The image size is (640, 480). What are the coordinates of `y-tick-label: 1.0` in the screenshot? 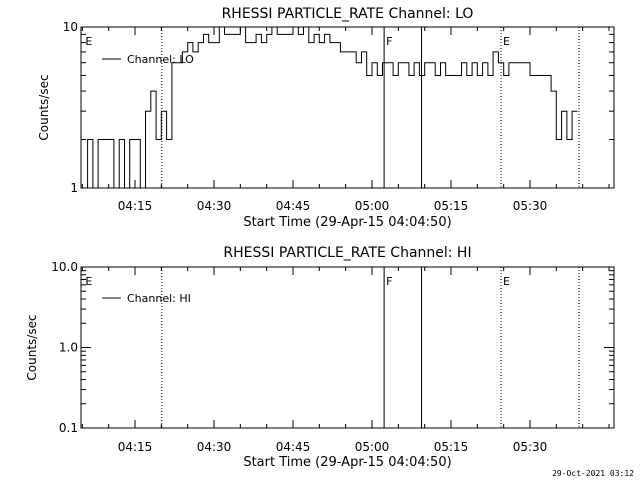 It's located at (68, 348).